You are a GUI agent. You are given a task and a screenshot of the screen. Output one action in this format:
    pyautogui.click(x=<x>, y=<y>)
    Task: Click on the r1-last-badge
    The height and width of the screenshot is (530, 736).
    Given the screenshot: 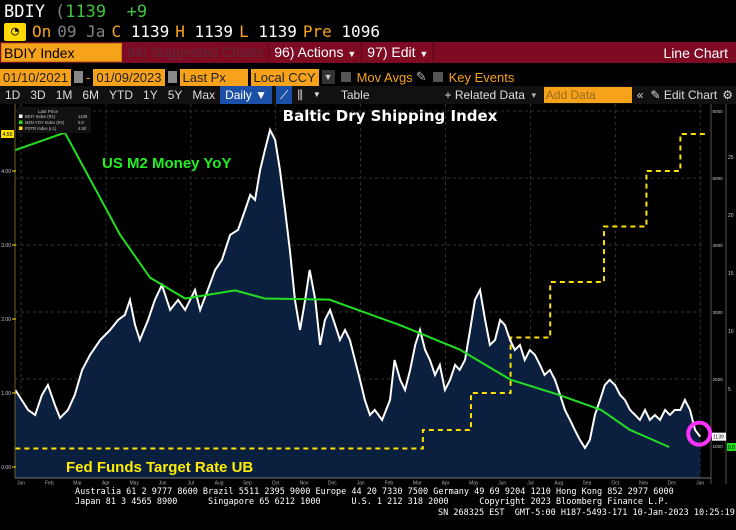 What is the action you would take?
    pyautogui.click(x=719, y=436)
    